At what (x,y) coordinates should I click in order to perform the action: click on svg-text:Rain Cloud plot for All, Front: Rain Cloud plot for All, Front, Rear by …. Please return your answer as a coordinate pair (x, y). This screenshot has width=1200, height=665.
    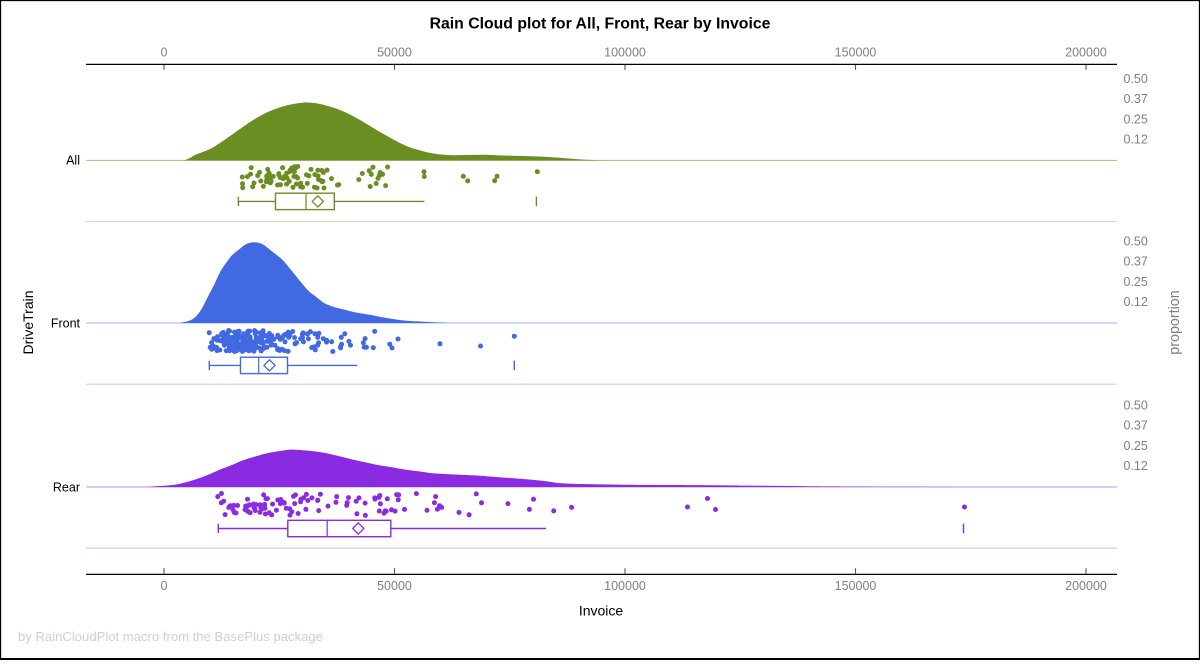
    Looking at the image, I should click on (600, 23).